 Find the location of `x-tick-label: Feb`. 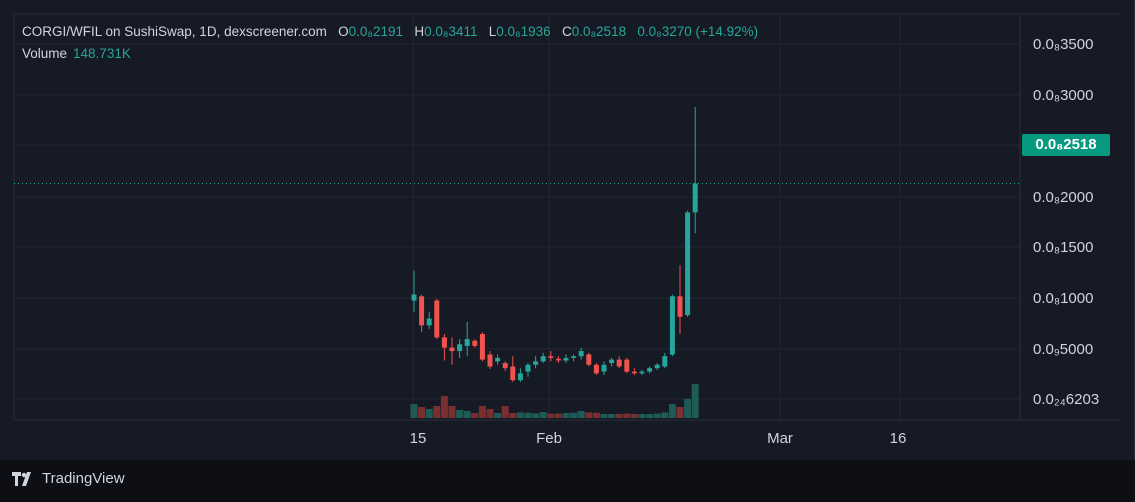

x-tick-label: Feb is located at coordinates (549, 438).